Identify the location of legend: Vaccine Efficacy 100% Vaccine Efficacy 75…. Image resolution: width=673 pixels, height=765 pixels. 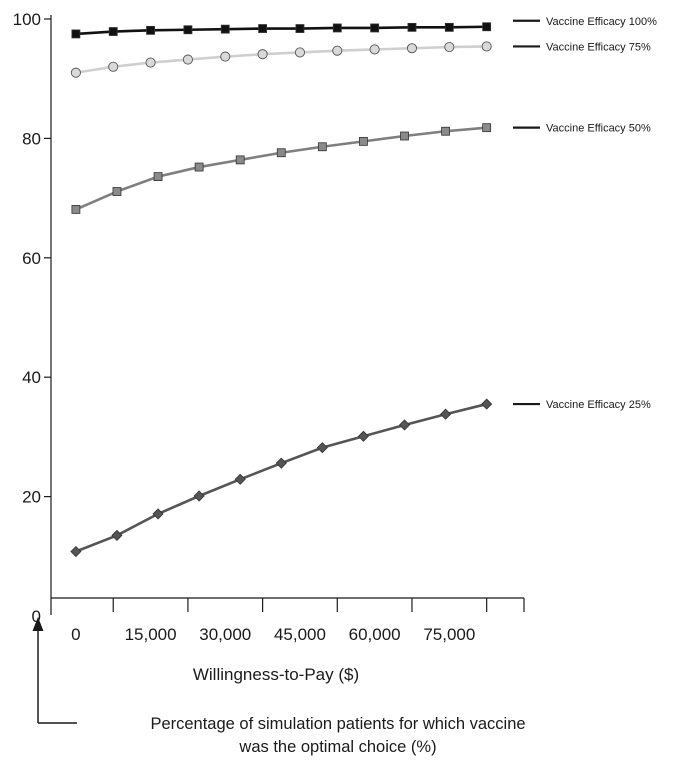
(585, 213).